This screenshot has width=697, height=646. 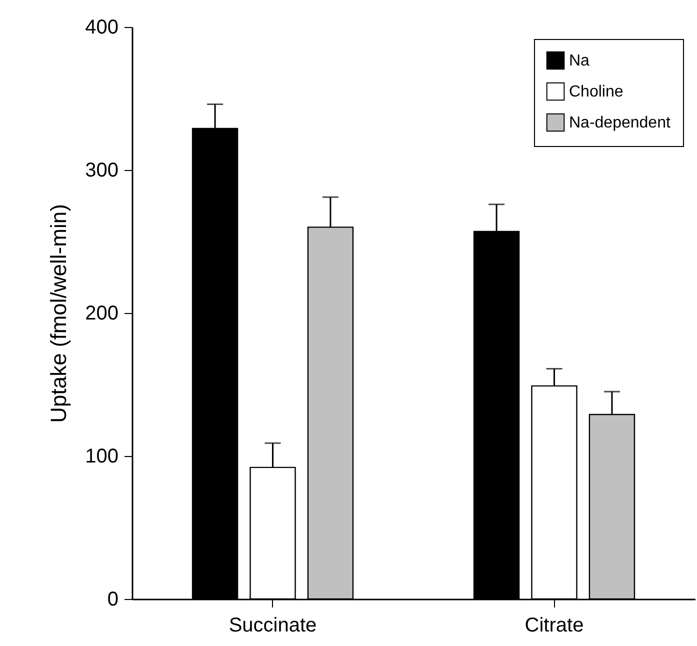 I want to click on legend-label: Choline, so click(x=596, y=92).